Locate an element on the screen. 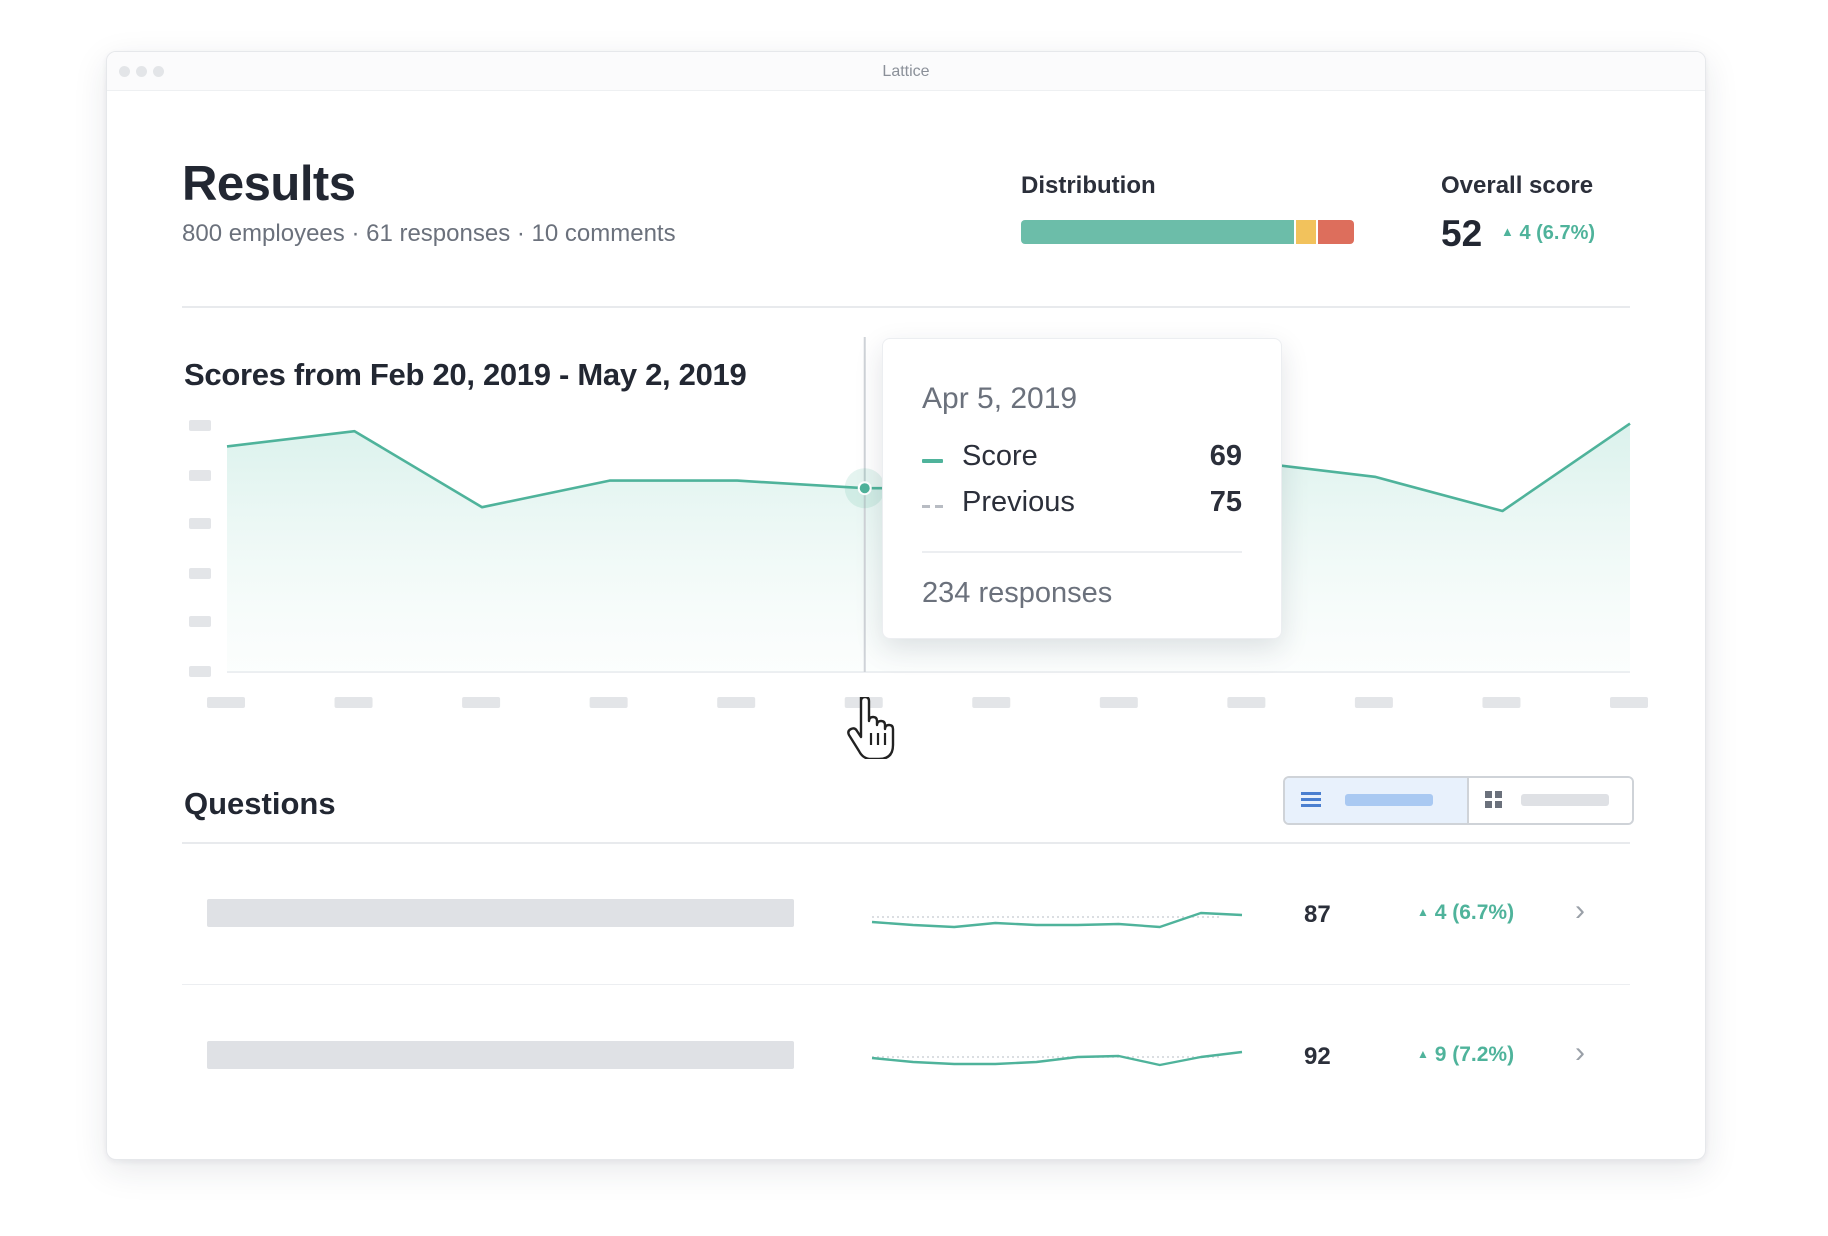  window-close-button is located at coordinates (124, 71).